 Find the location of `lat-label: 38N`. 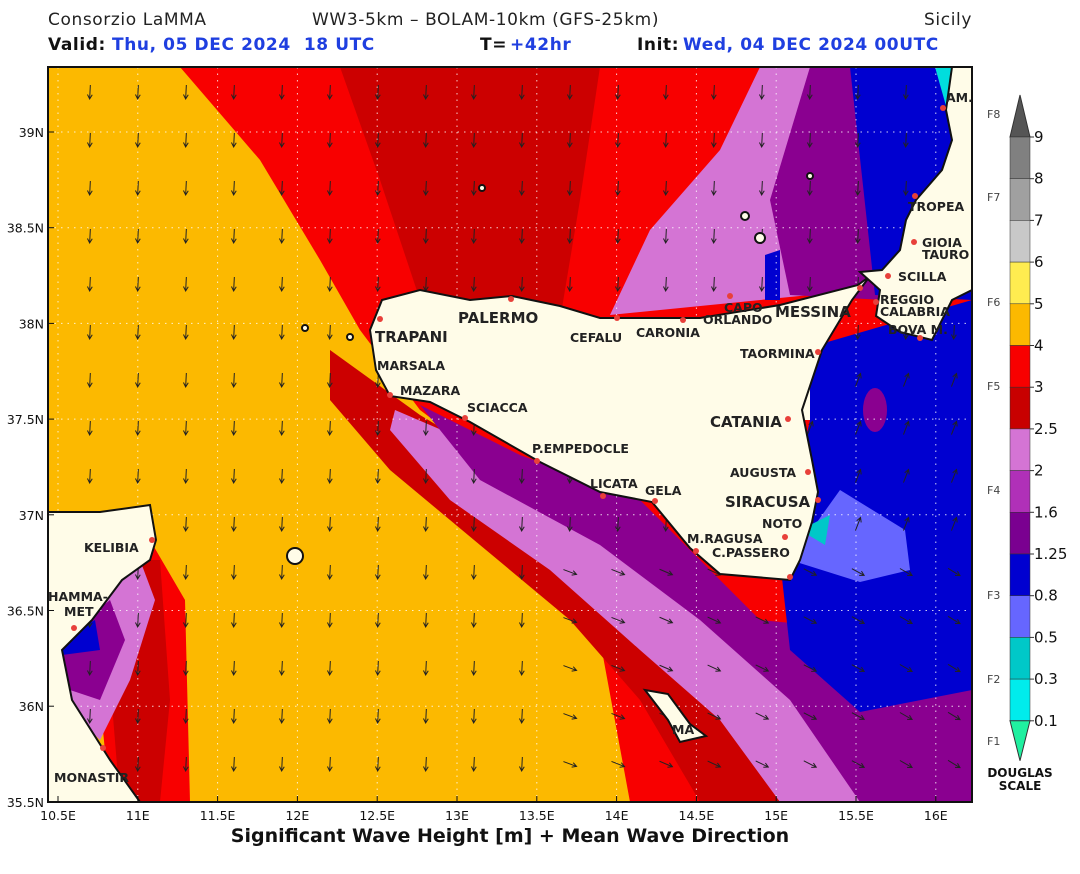

lat-label: 38N is located at coordinates (31, 323).